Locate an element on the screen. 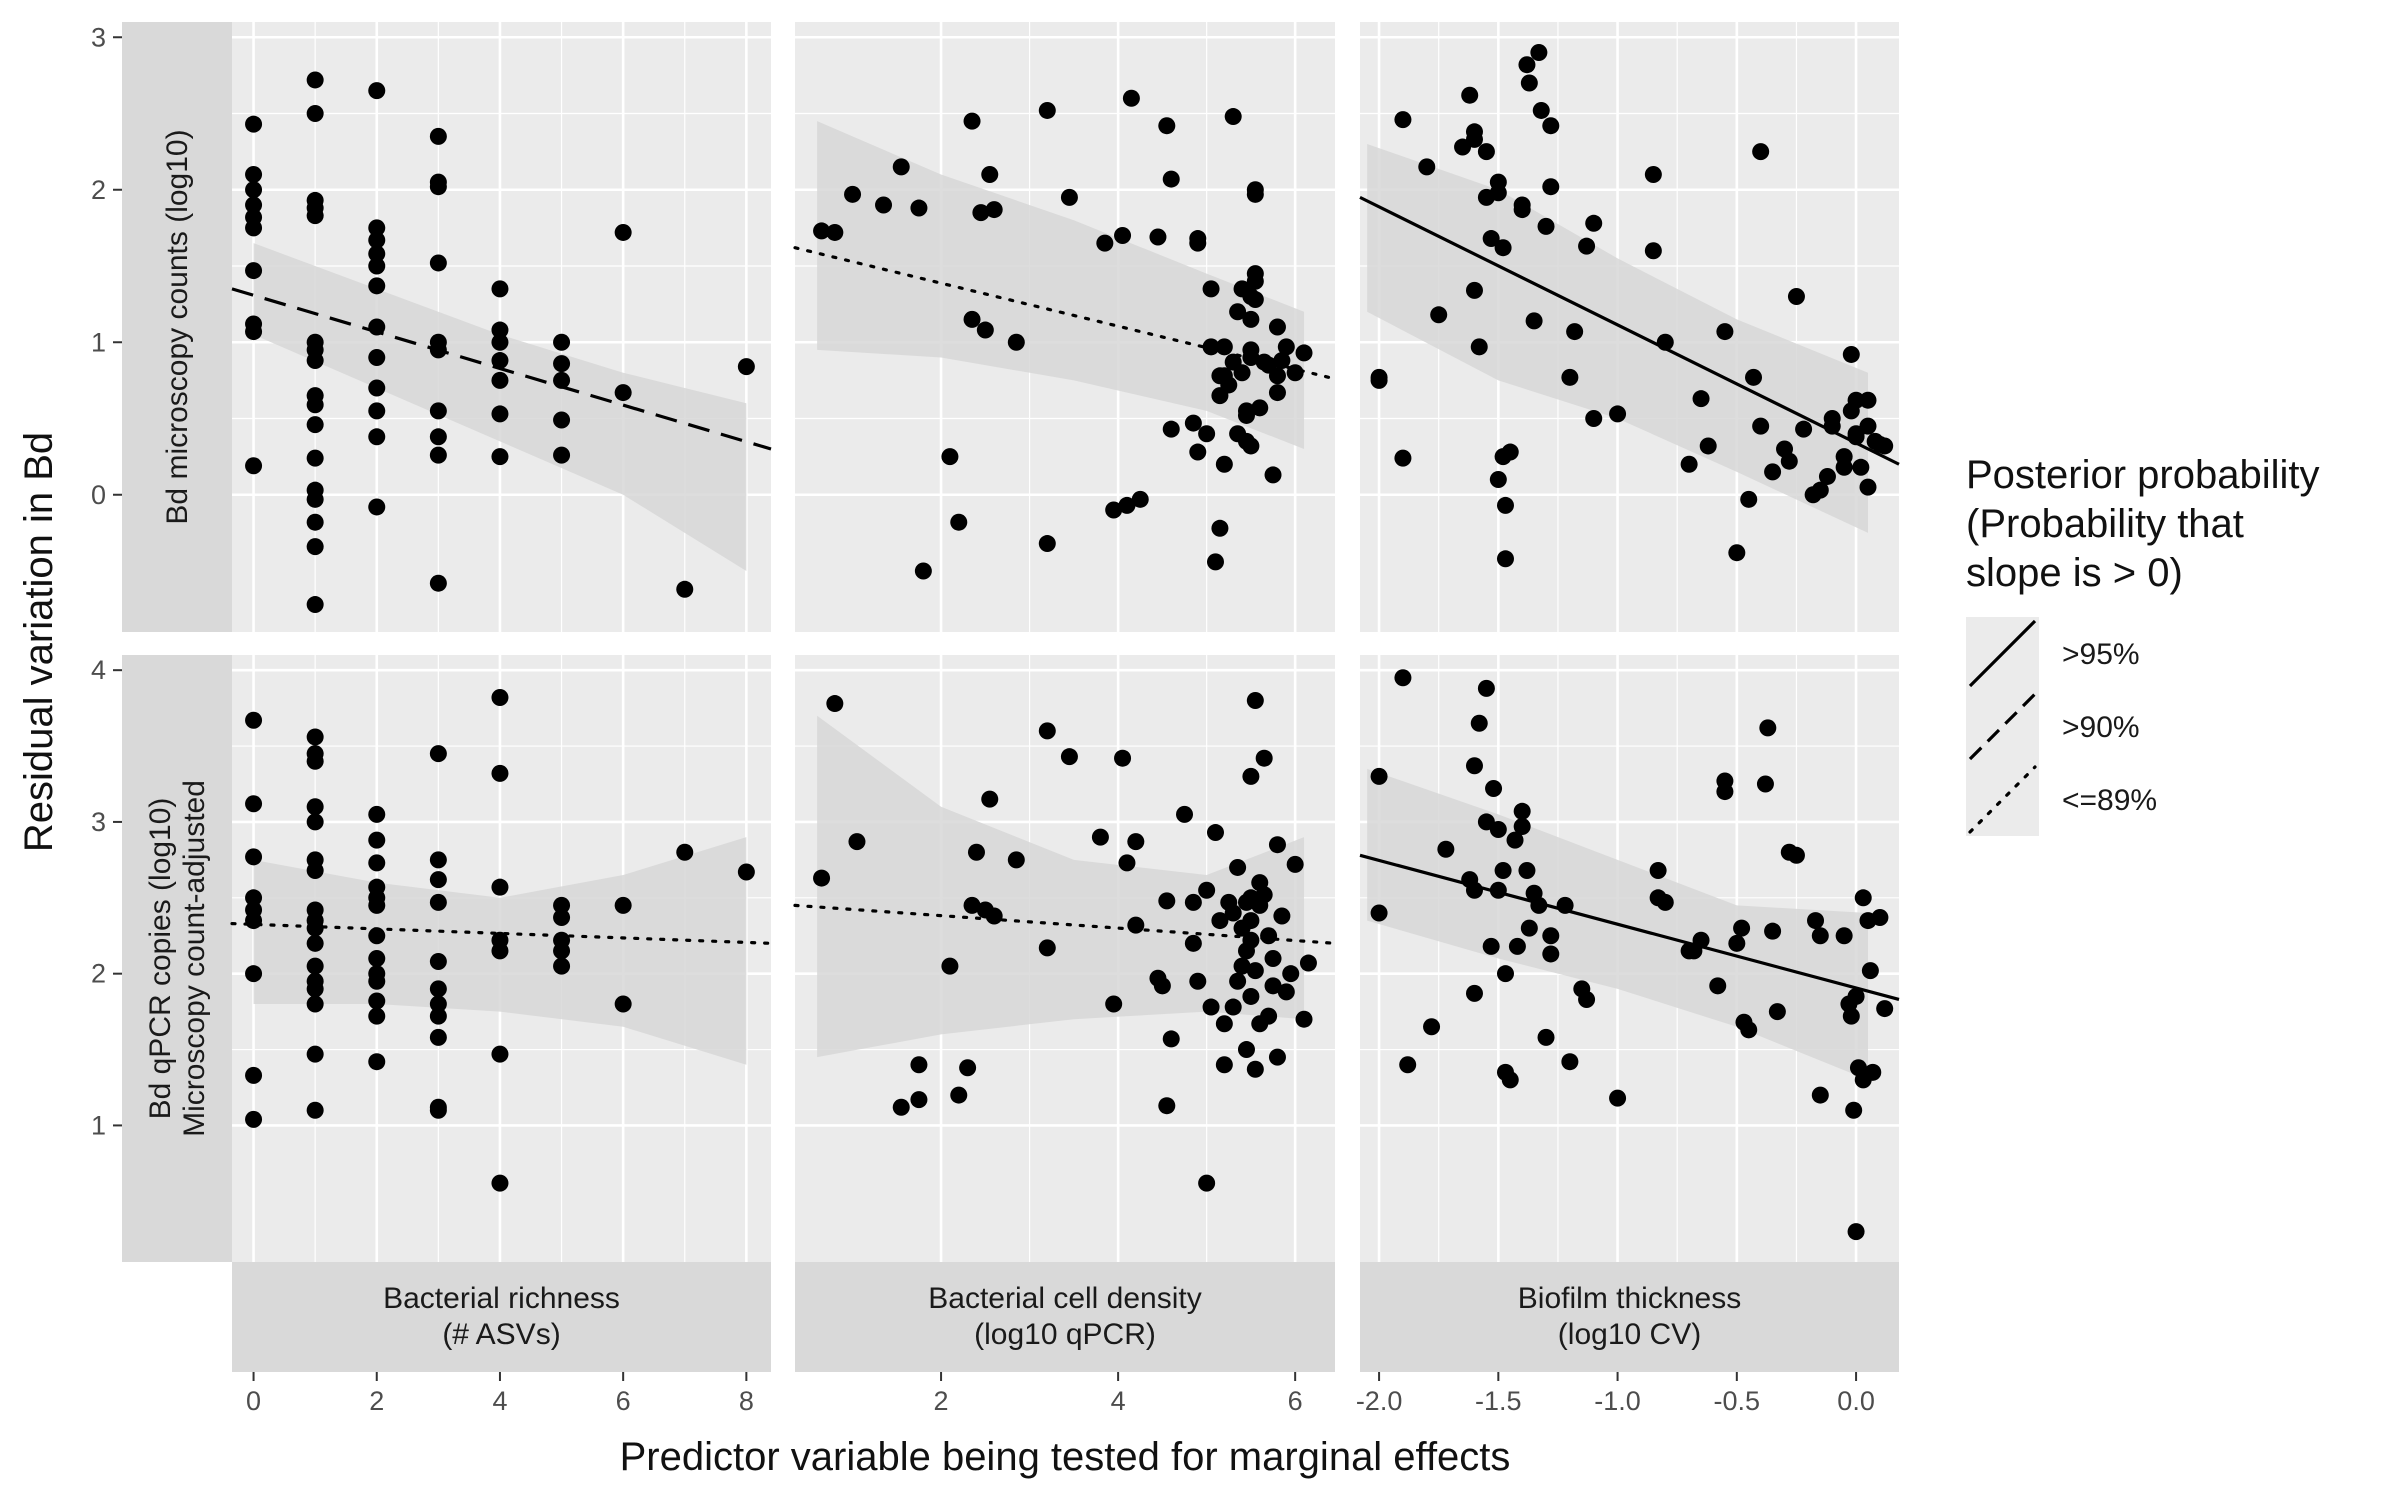 The height and width of the screenshot is (1505, 2400). x-tick-label: 0 is located at coordinates (253, 1401).